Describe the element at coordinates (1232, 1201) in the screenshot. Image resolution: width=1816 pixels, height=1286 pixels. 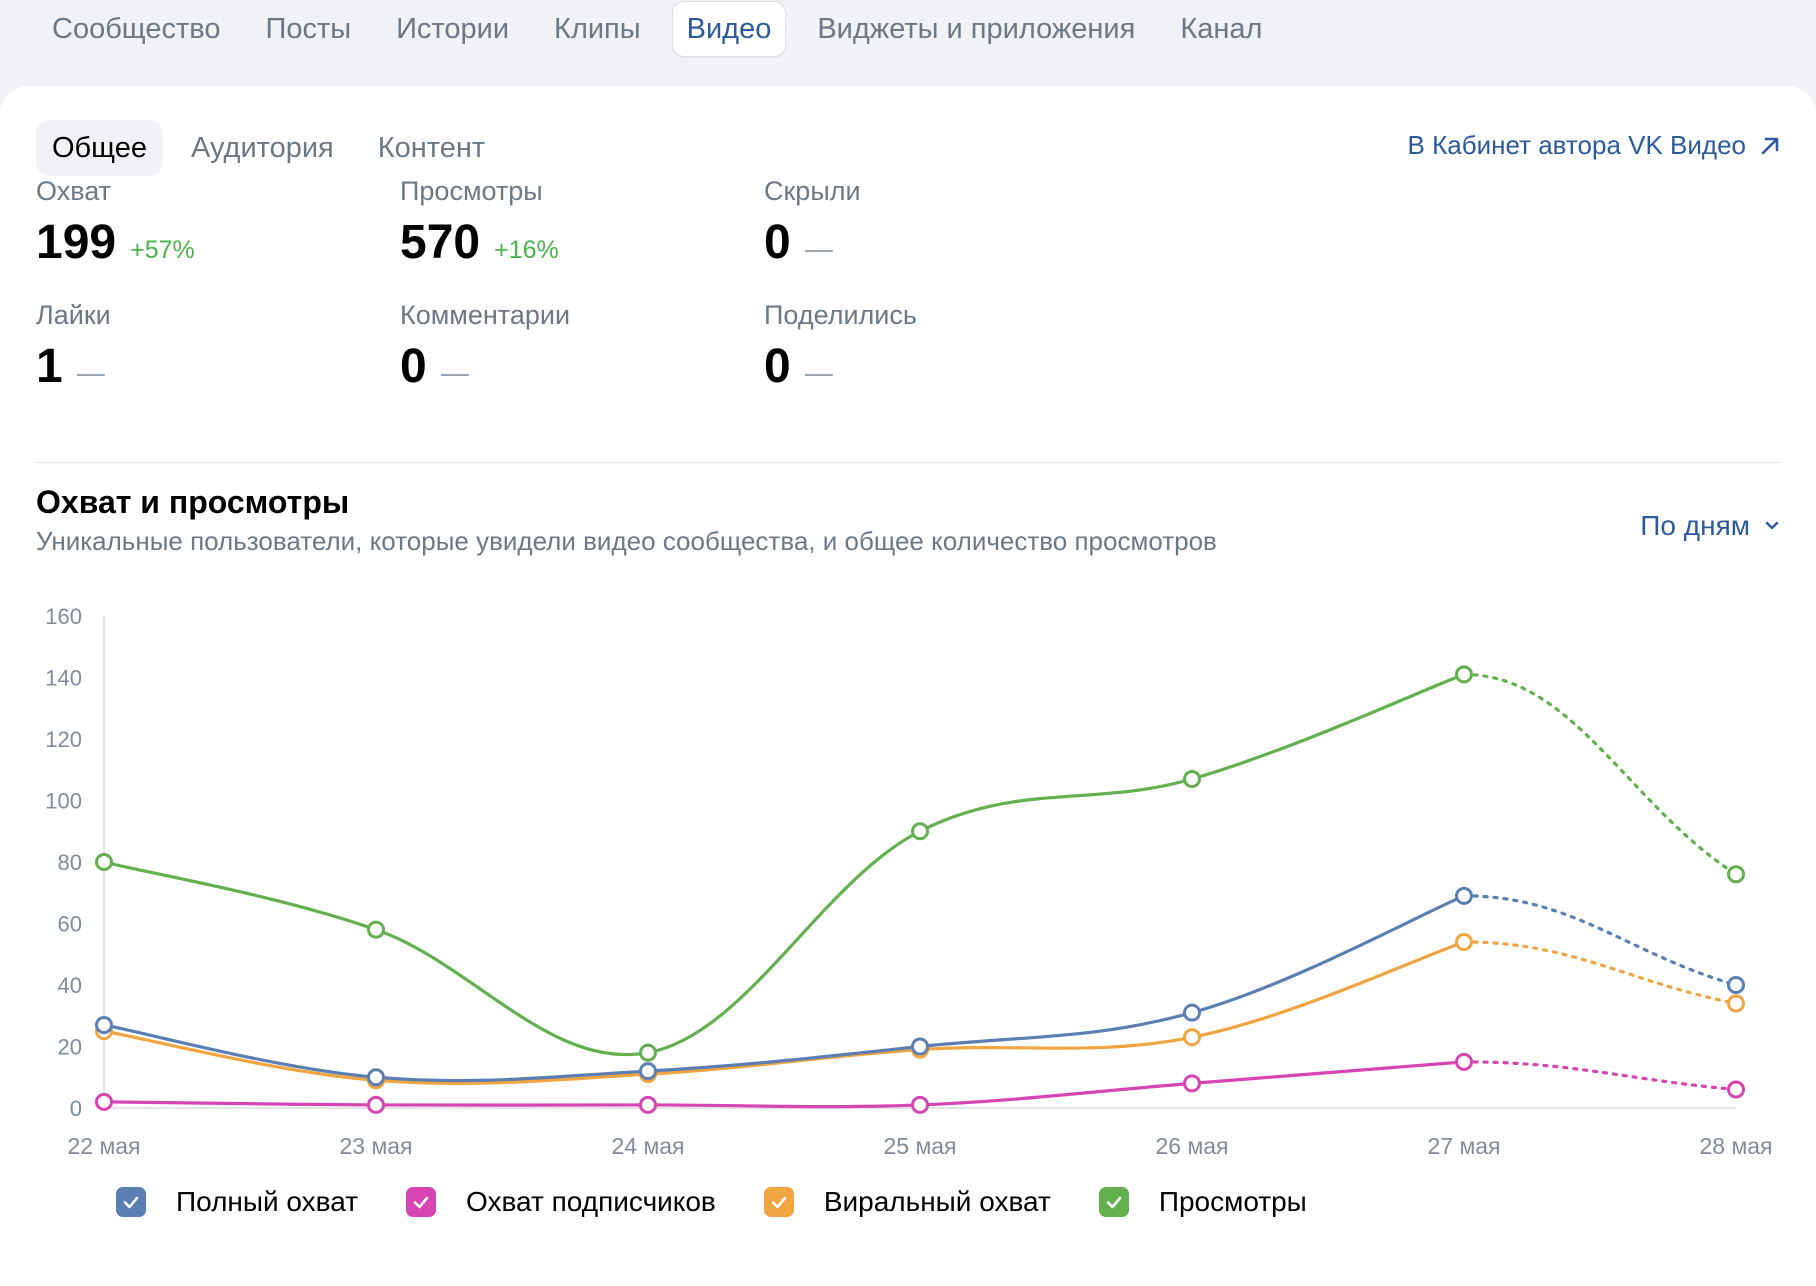
I see `legend-label: Просмотры` at that location.